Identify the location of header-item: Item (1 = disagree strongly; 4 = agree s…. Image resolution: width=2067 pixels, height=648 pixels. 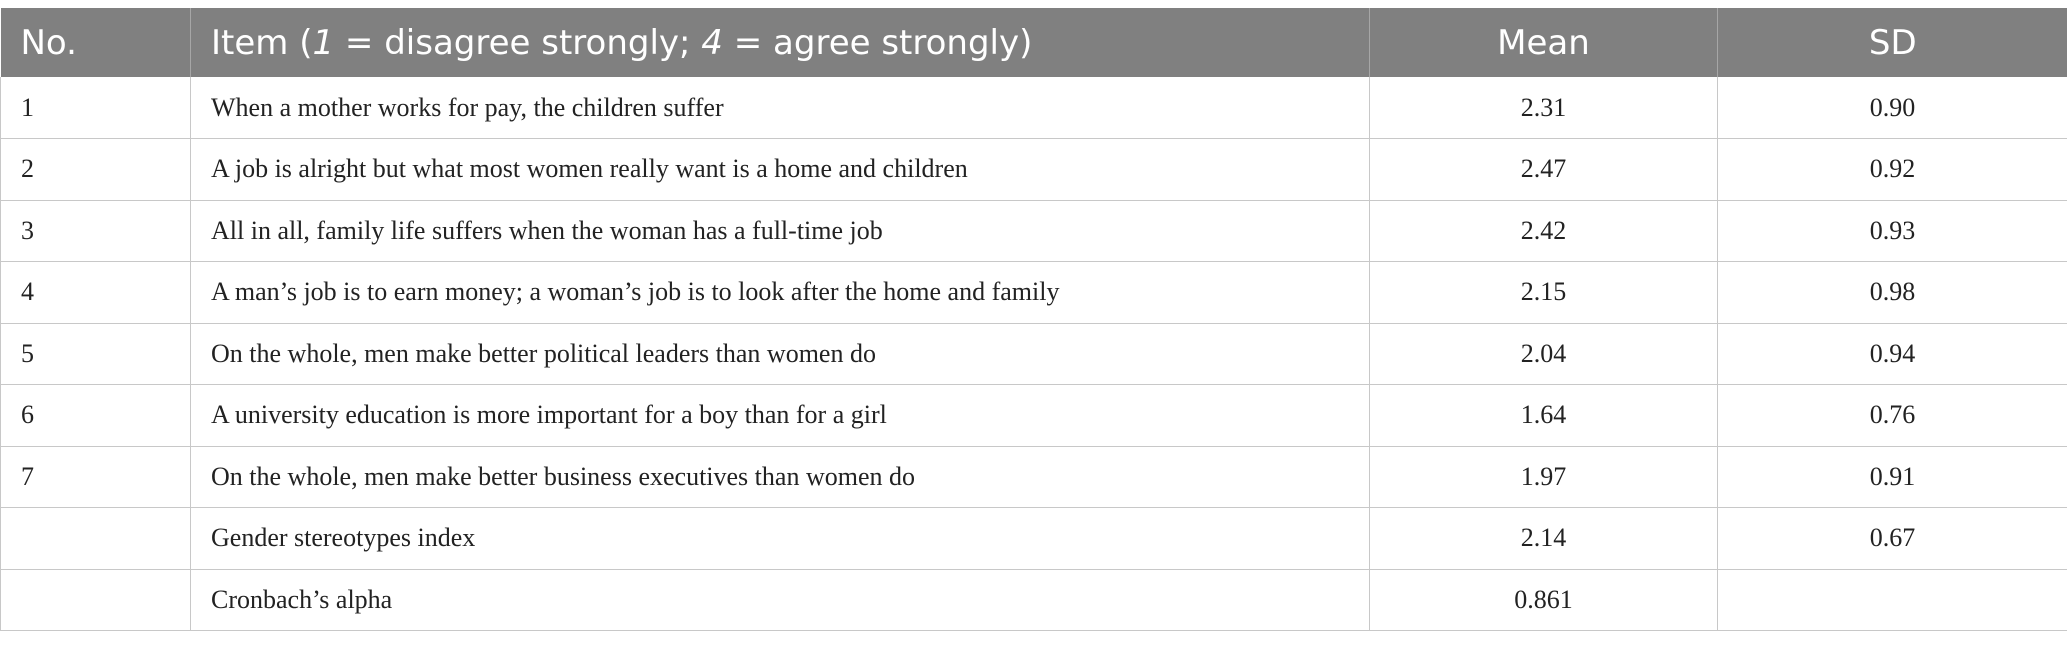
(780, 42).